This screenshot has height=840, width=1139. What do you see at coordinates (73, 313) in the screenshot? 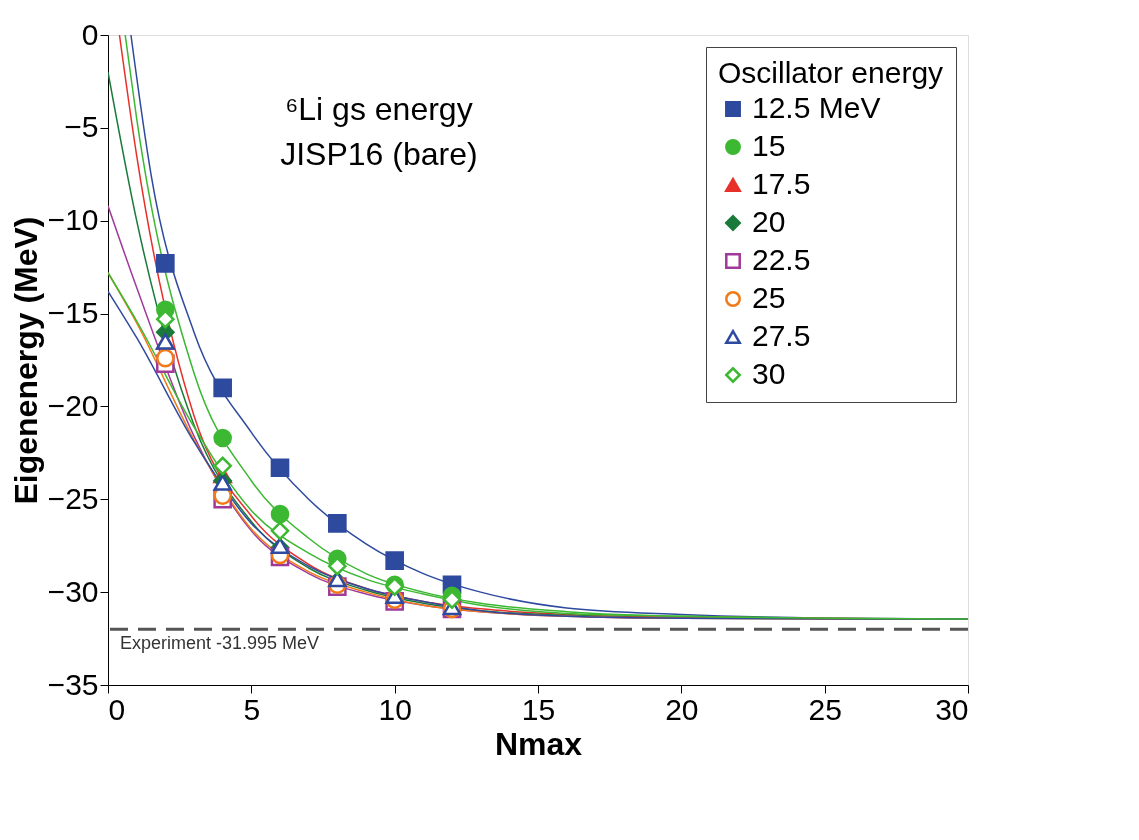
I see `y-tick-label: −15` at bounding box center [73, 313].